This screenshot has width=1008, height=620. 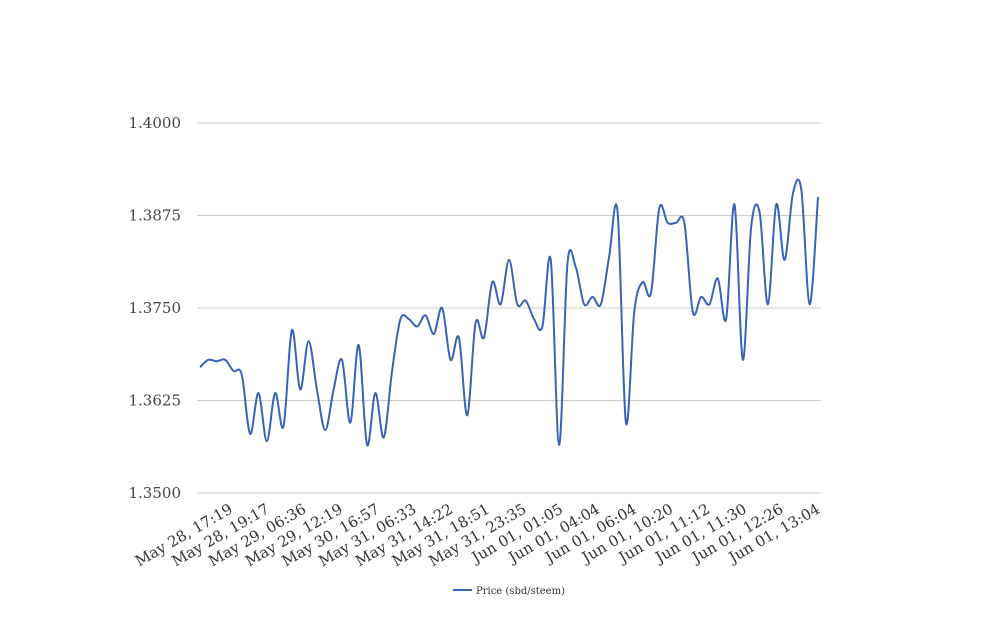 What do you see at coordinates (155, 493) in the screenshot?
I see `y-tick-label: 1.3500` at bounding box center [155, 493].